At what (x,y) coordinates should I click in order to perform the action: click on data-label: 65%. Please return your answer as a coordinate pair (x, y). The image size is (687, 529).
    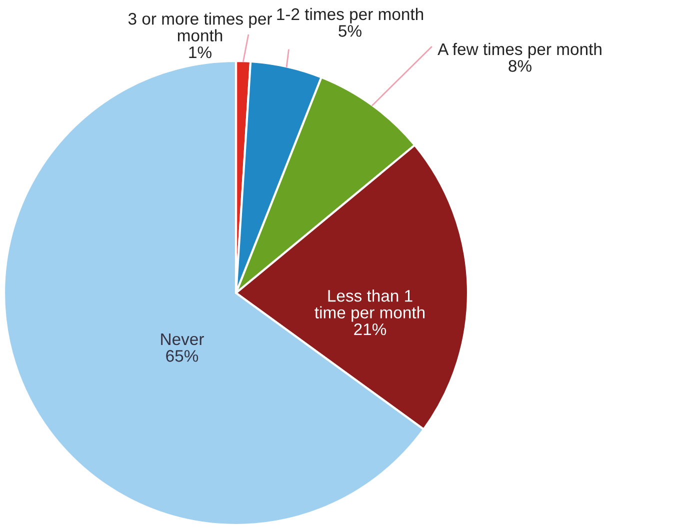
    Looking at the image, I should click on (182, 356).